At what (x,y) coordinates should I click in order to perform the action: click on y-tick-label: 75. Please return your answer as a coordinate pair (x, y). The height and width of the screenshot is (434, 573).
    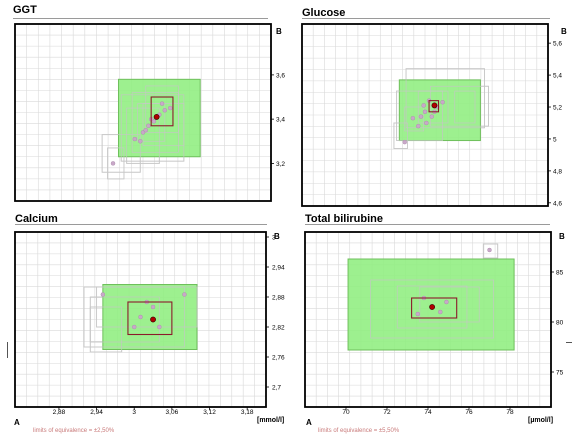
    Looking at the image, I should click on (560, 373).